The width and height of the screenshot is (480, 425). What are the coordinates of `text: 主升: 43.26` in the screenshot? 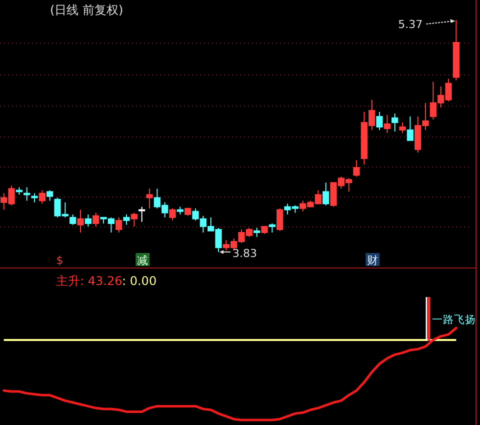 It's located at (89, 281).